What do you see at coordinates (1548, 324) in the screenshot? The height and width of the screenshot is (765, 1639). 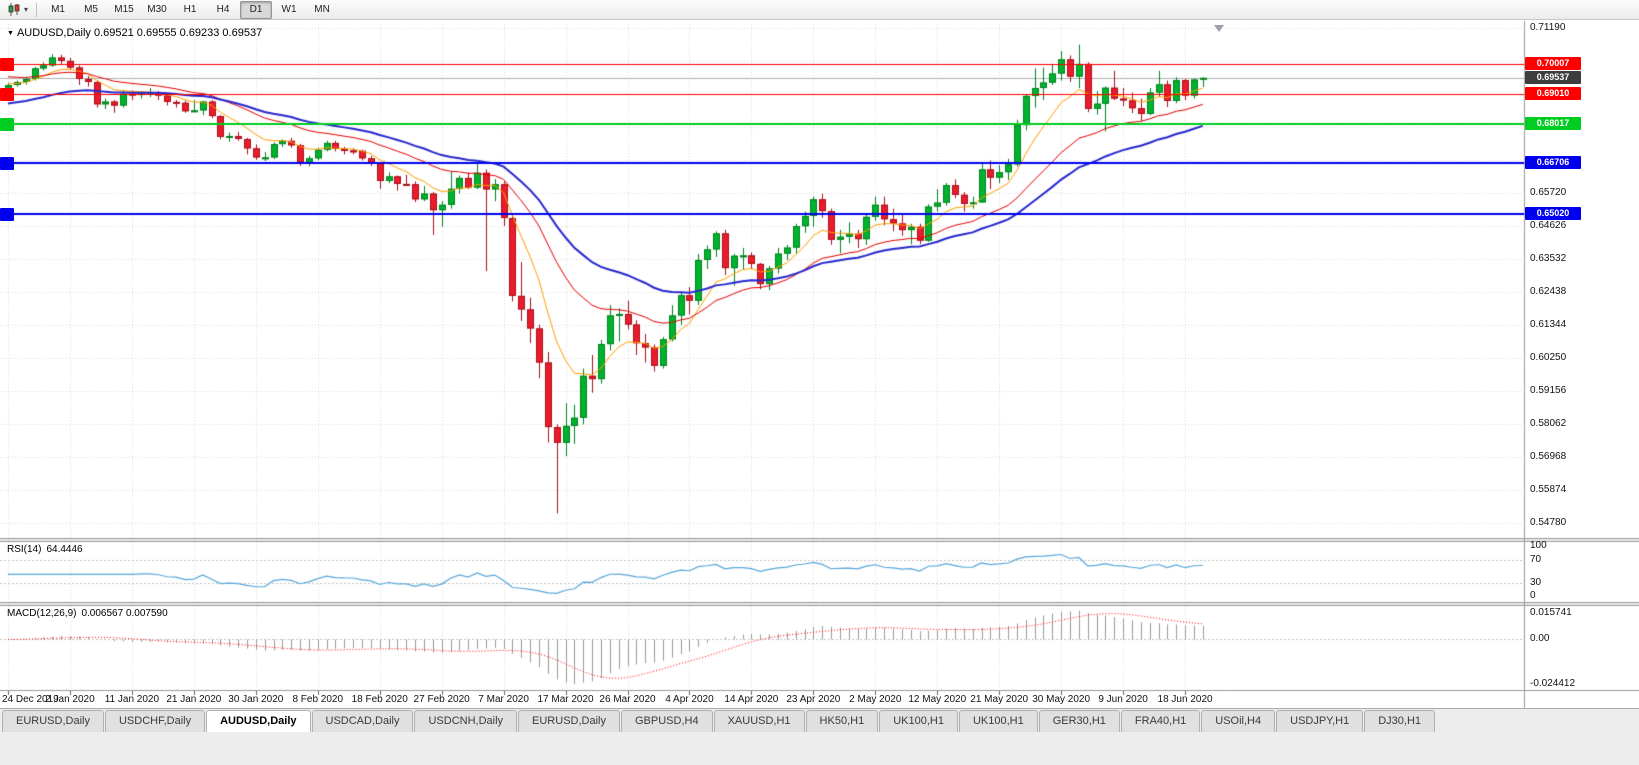 I see `price-axis-label: 0.61344` at bounding box center [1548, 324].